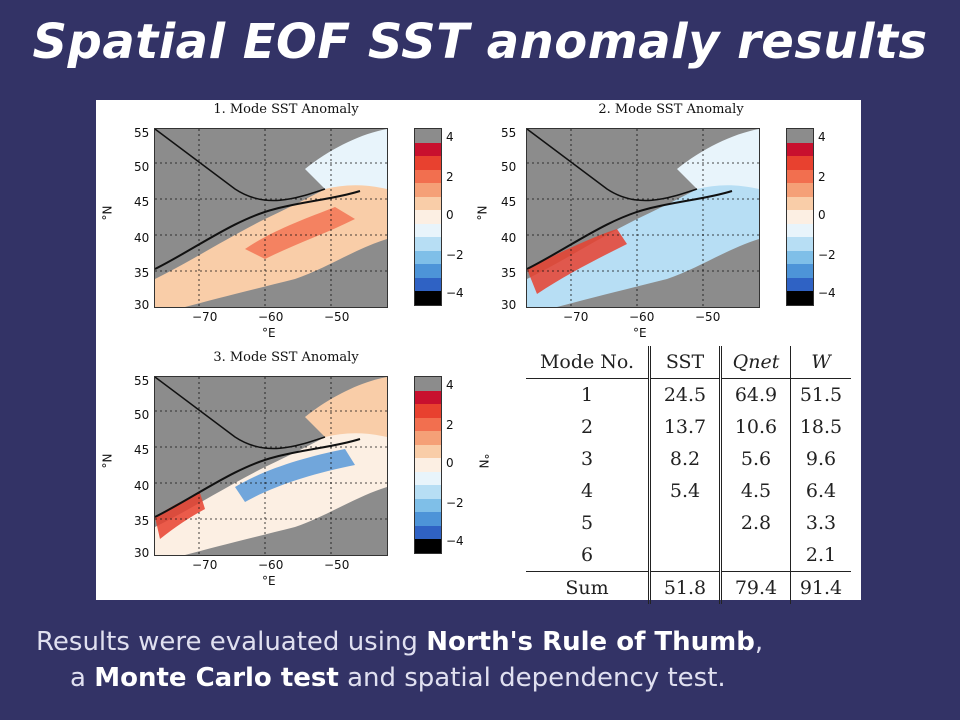 Image resolution: width=960 pixels, height=720 pixels. Describe the element at coordinates (685, 427) in the screenshot. I see `table-cell: 13.7` at that location.